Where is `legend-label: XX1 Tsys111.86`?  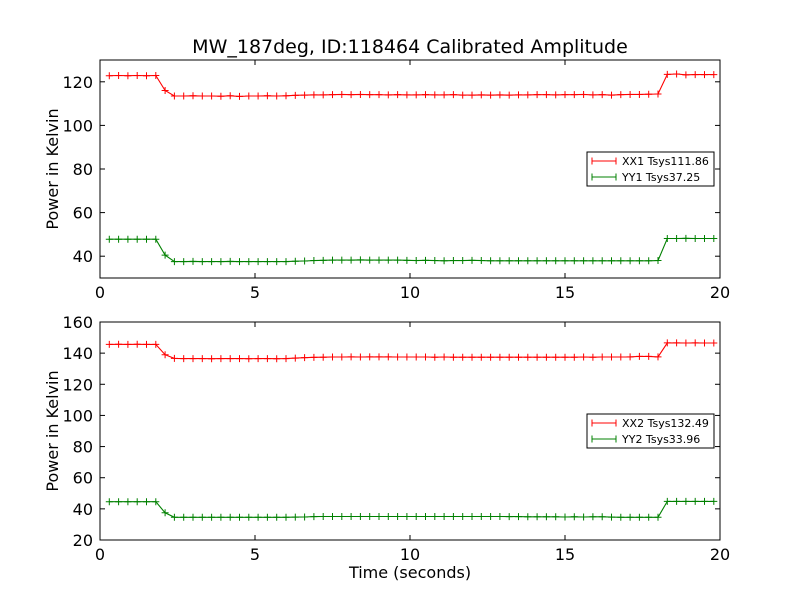
legend-label: XX1 Tsys111.86 is located at coordinates (665, 161).